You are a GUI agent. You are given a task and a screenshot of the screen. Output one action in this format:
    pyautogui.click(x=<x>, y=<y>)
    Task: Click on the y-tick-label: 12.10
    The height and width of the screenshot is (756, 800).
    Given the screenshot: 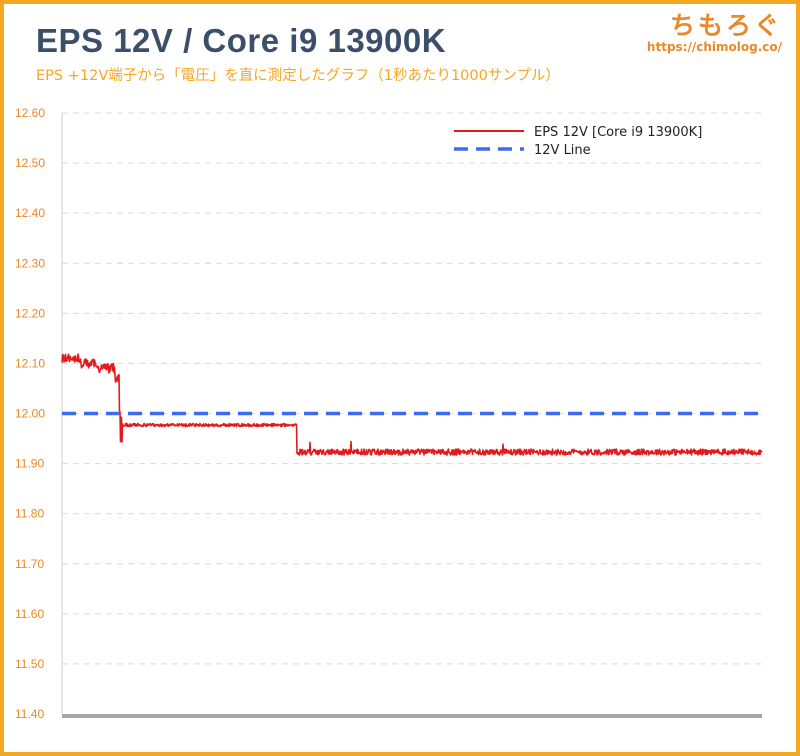 What is the action you would take?
    pyautogui.click(x=30, y=363)
    